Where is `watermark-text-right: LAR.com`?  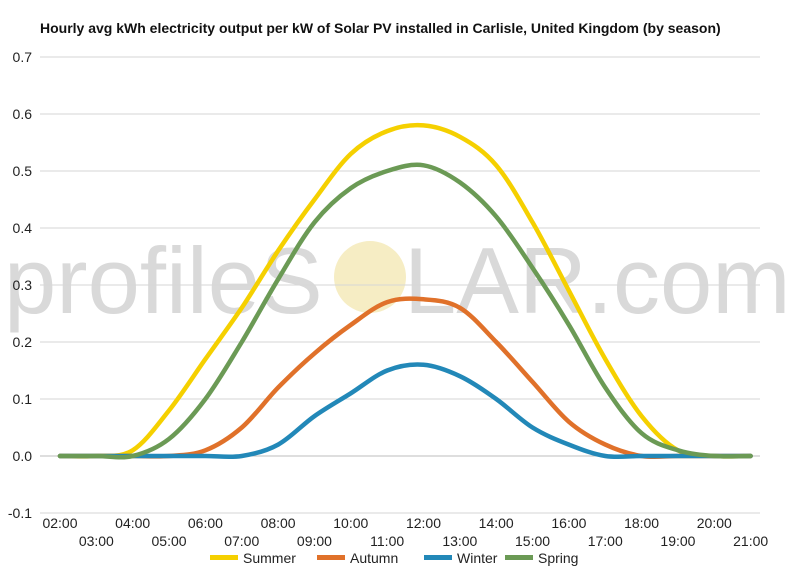 watermark-text-right: LAR.com is located at coordinates (597, 280).